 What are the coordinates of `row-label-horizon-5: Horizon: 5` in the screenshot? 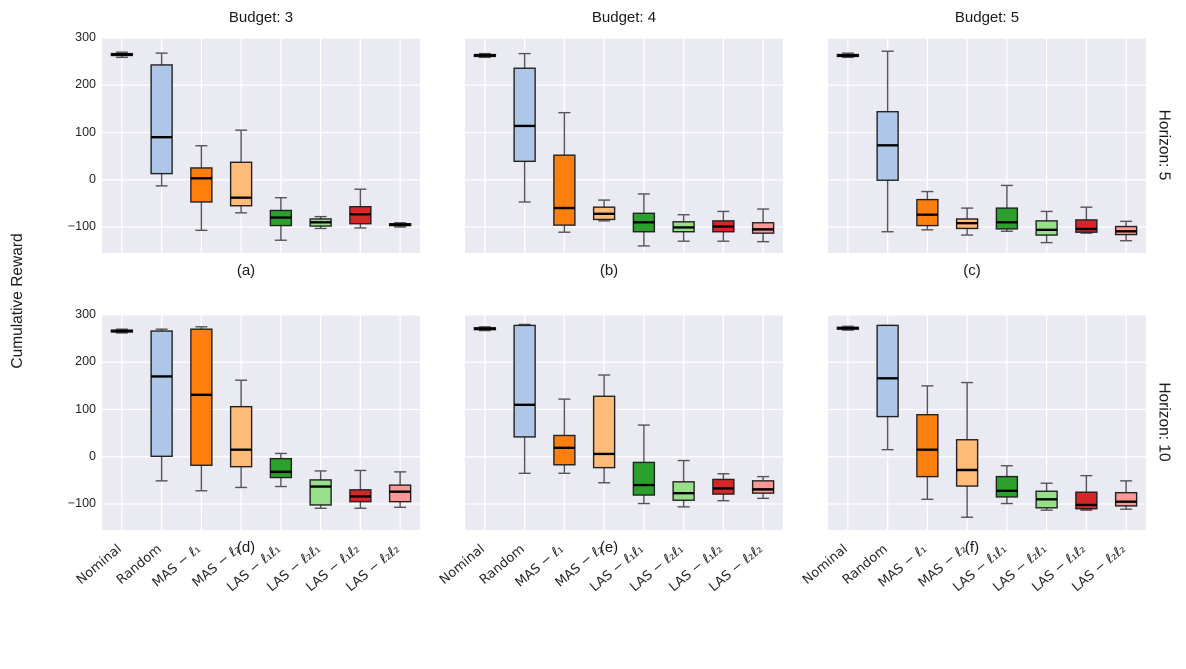 It's located at (1164, 145).